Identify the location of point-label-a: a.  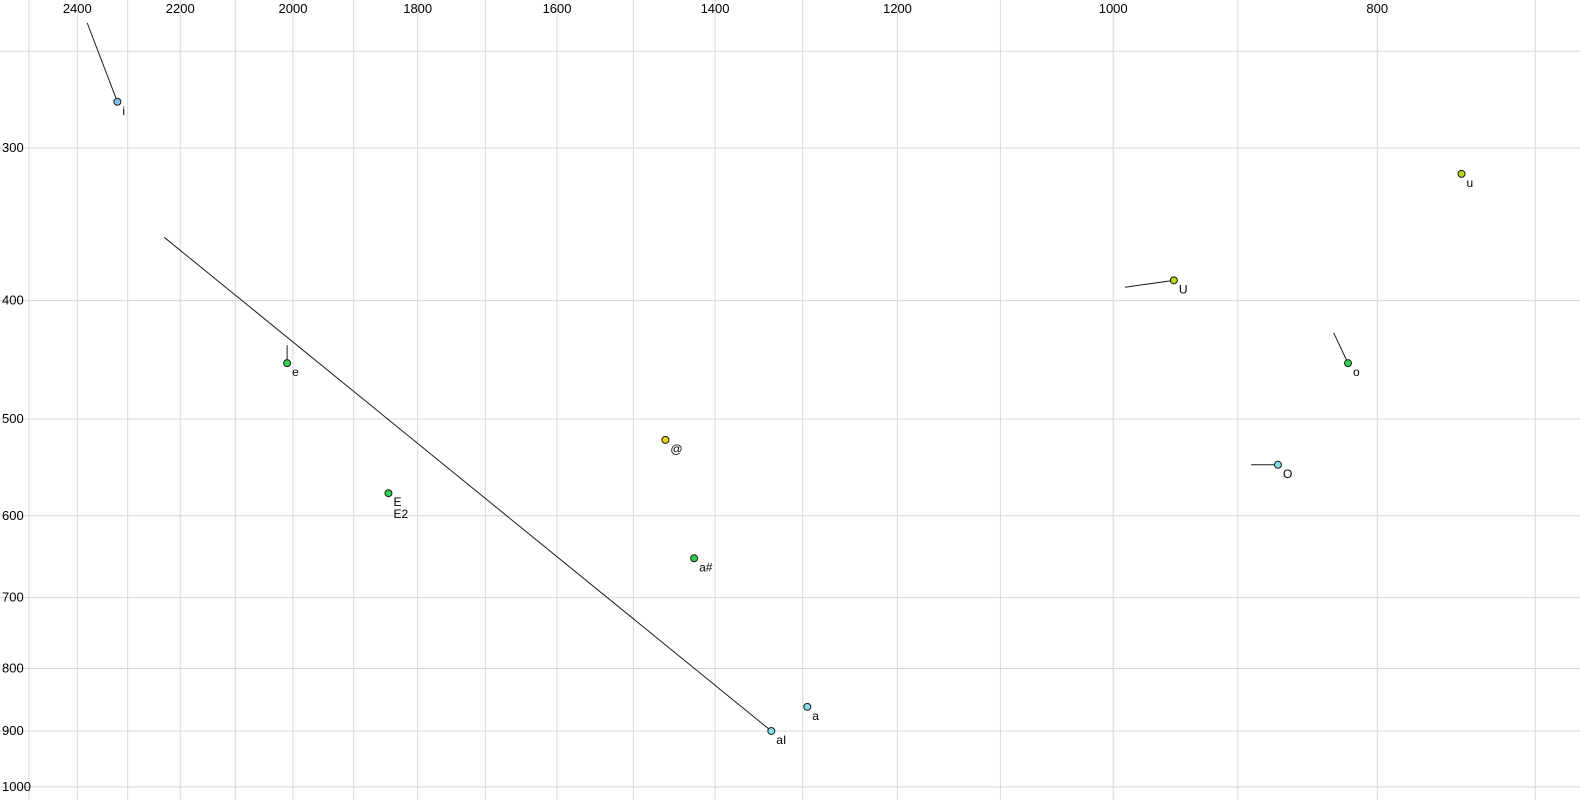
(815, 716).